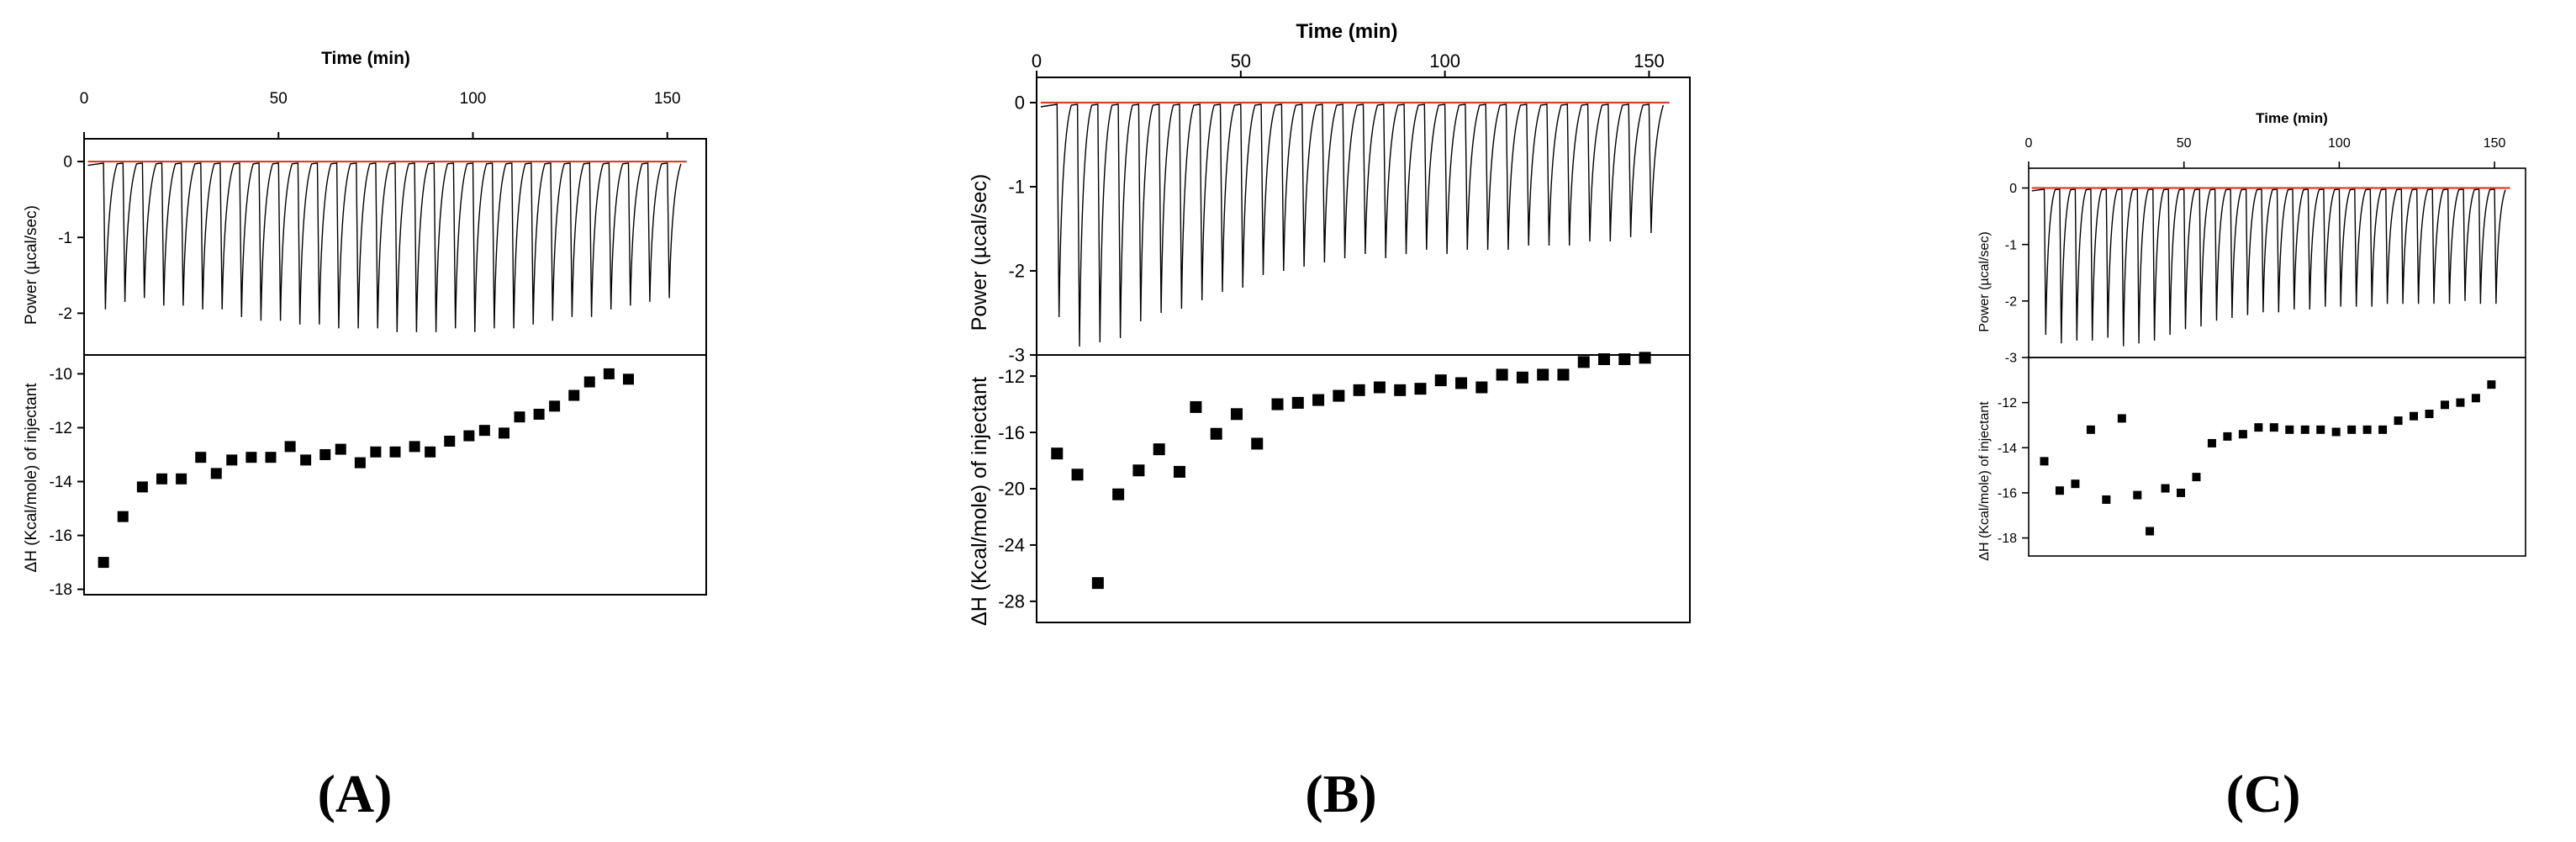 The image size is (2576, 842). What do you see at coordinates (1347, 32) in the screenshot?
I see `x-axis-title: Time (min)` at bounding box center [1347, 32].